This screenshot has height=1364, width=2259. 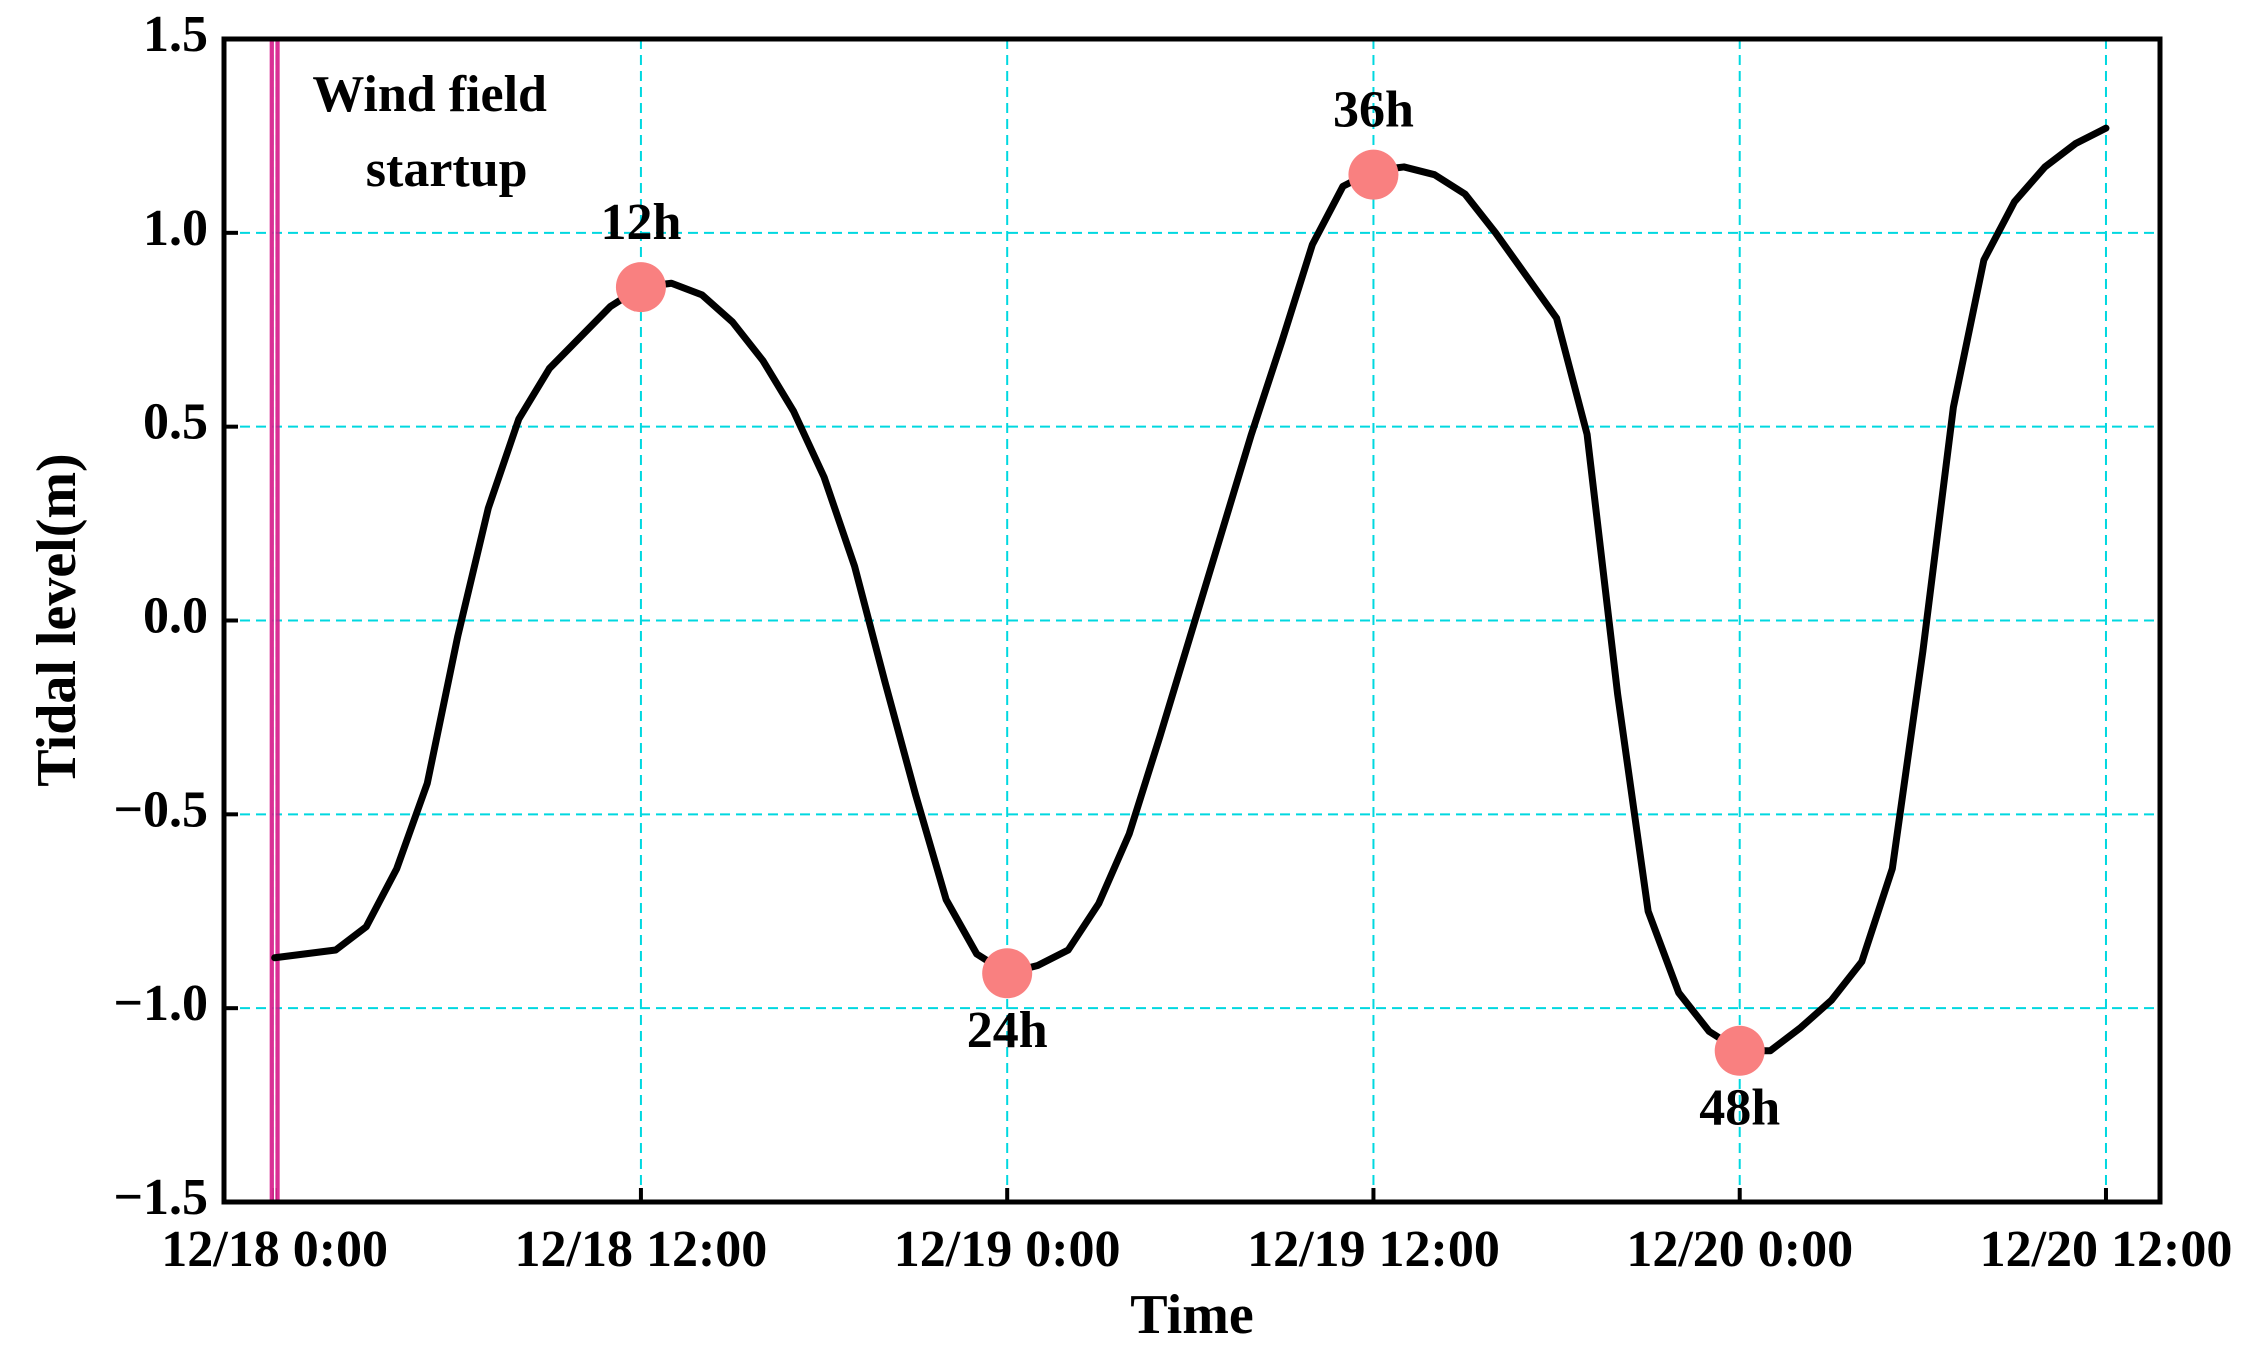 I want to click on y-tick-label: 1.5, so click(x=175, y=34).